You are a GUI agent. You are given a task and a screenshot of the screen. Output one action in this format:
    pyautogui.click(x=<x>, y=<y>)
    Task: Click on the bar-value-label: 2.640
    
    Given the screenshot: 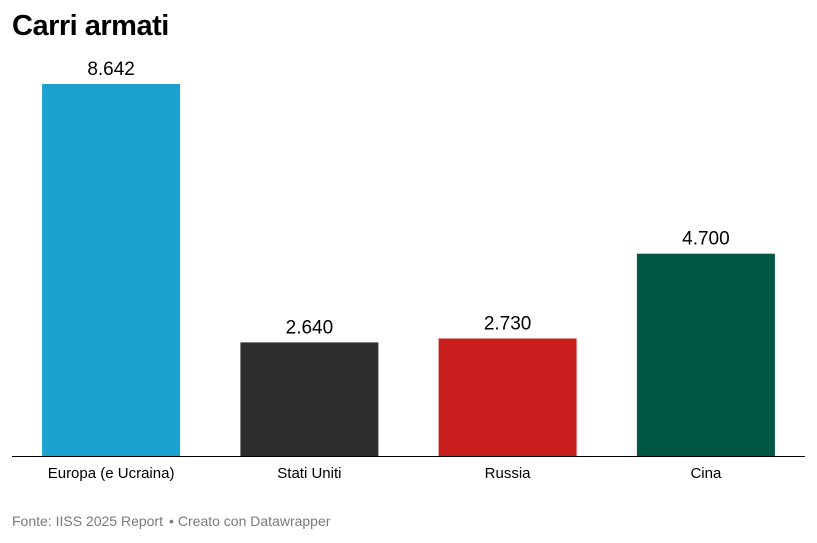 What is the action you would take?
    pyautogui.click(x=310, y=327)
    